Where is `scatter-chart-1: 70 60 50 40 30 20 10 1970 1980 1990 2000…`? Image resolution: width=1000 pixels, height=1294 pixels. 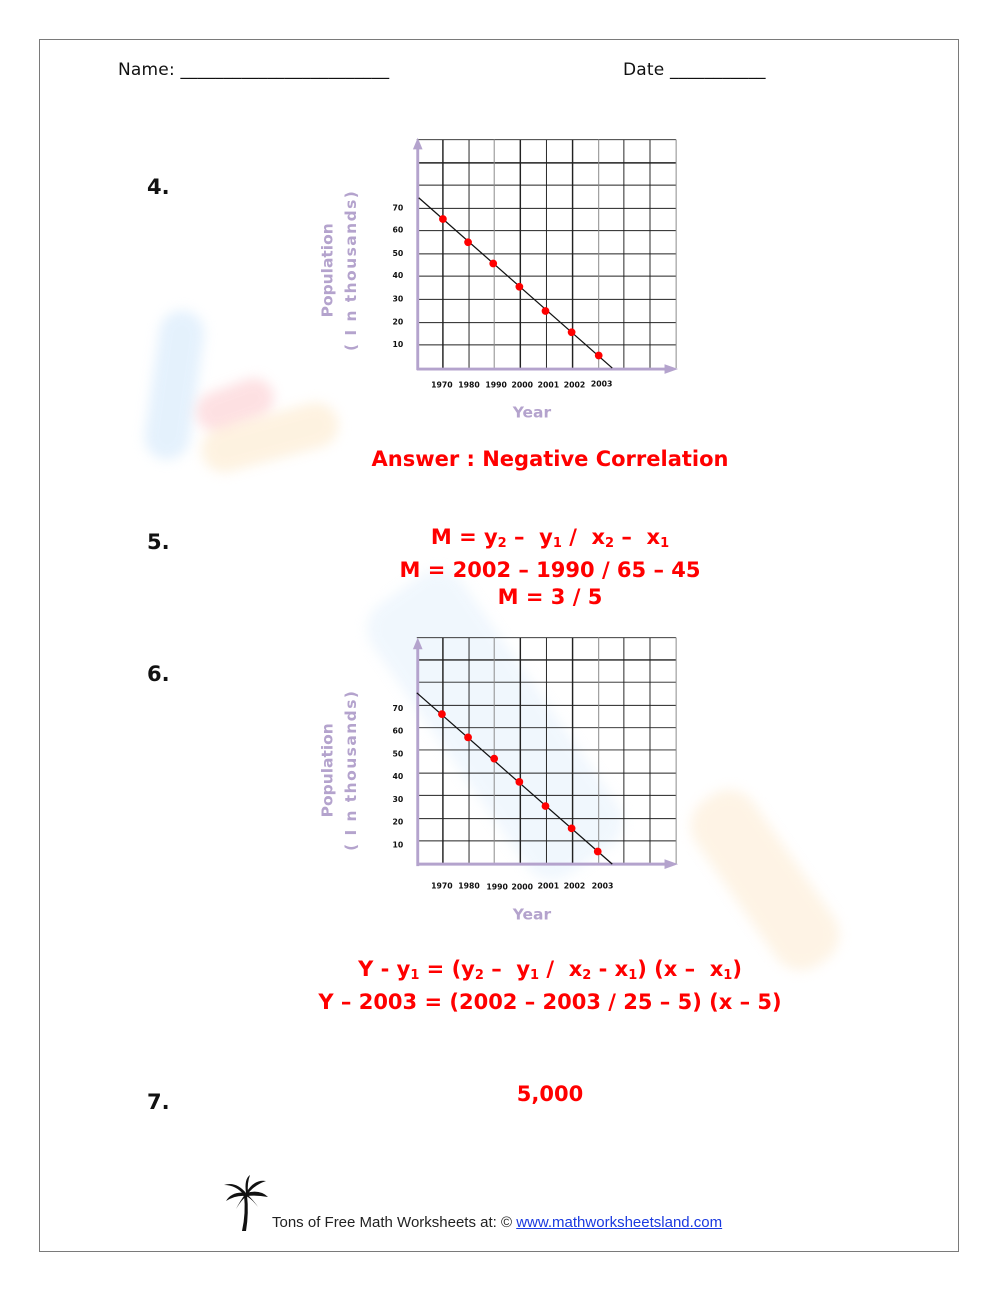 scatter-chart-1: 70 60 50 40 30 20 10 1970 1980 1990 2000… is located at coordinates (499, 279).